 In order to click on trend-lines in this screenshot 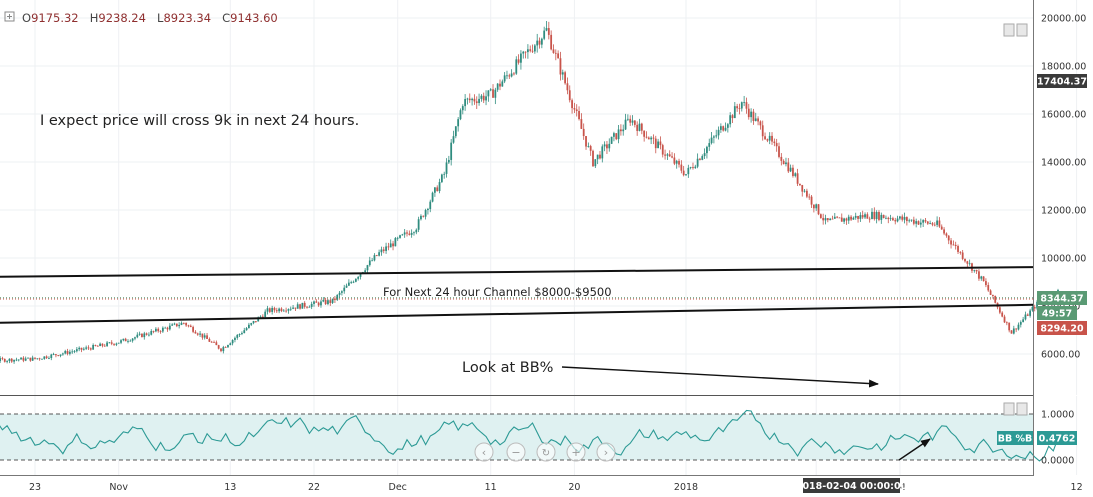, I will do `click(517, 295)`.